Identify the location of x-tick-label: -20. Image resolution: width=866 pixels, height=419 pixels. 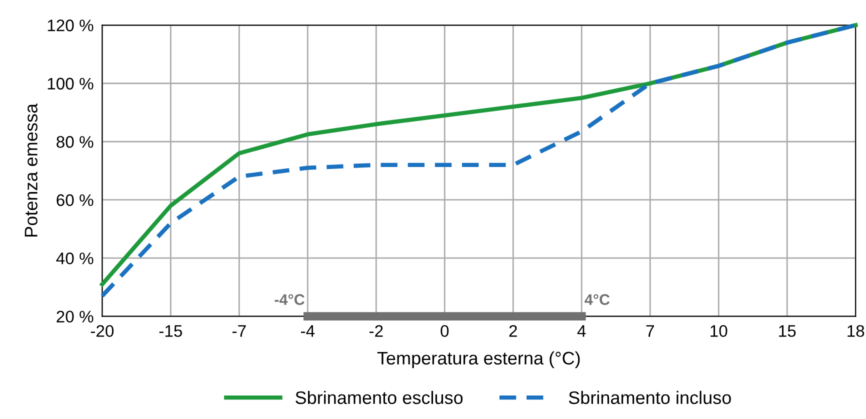
(102, 331).